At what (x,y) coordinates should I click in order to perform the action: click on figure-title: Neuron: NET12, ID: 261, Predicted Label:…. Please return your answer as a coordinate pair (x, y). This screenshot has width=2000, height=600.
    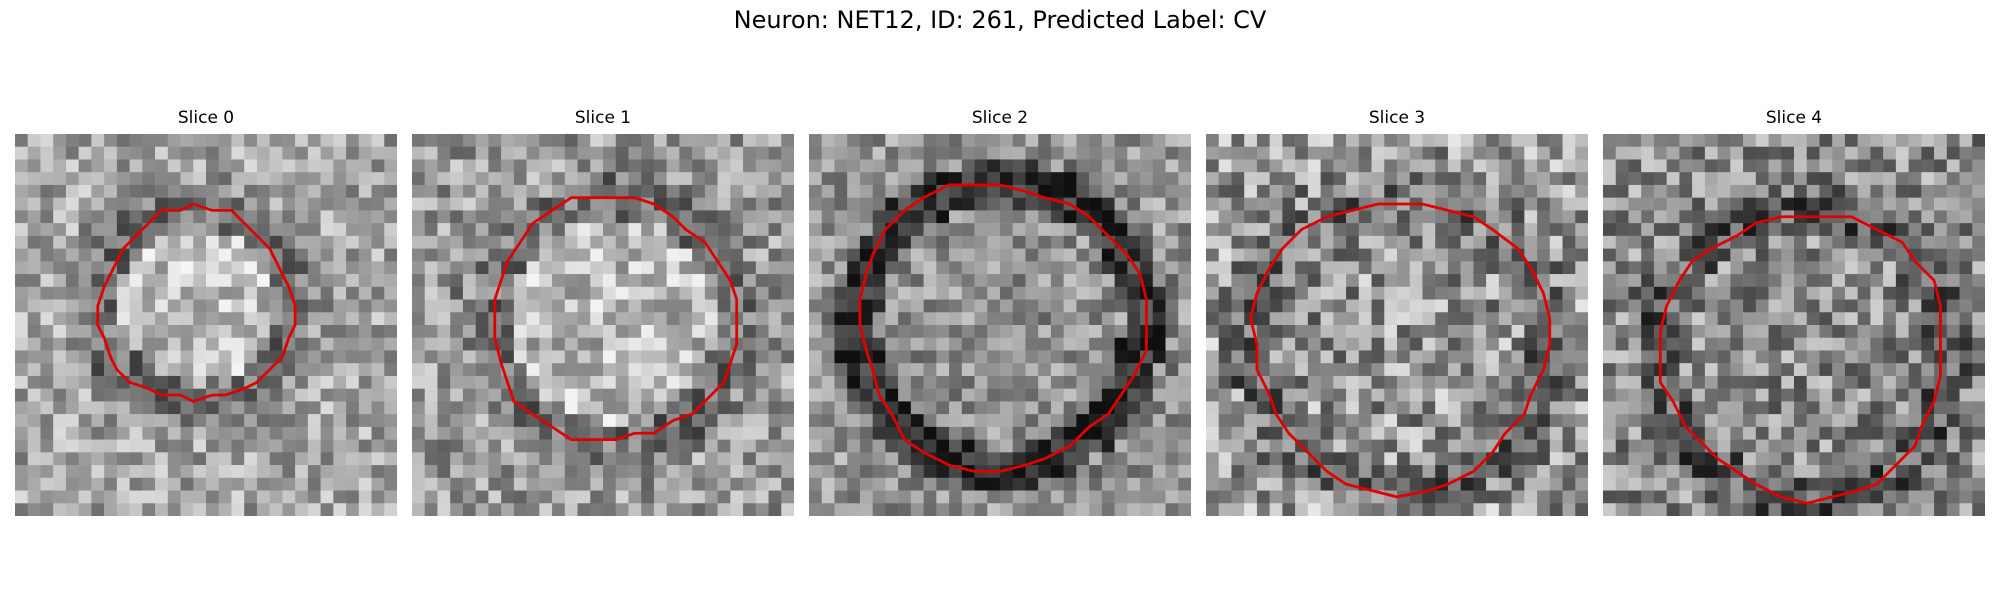
    Looking at the image, I should click on (1000, 20).